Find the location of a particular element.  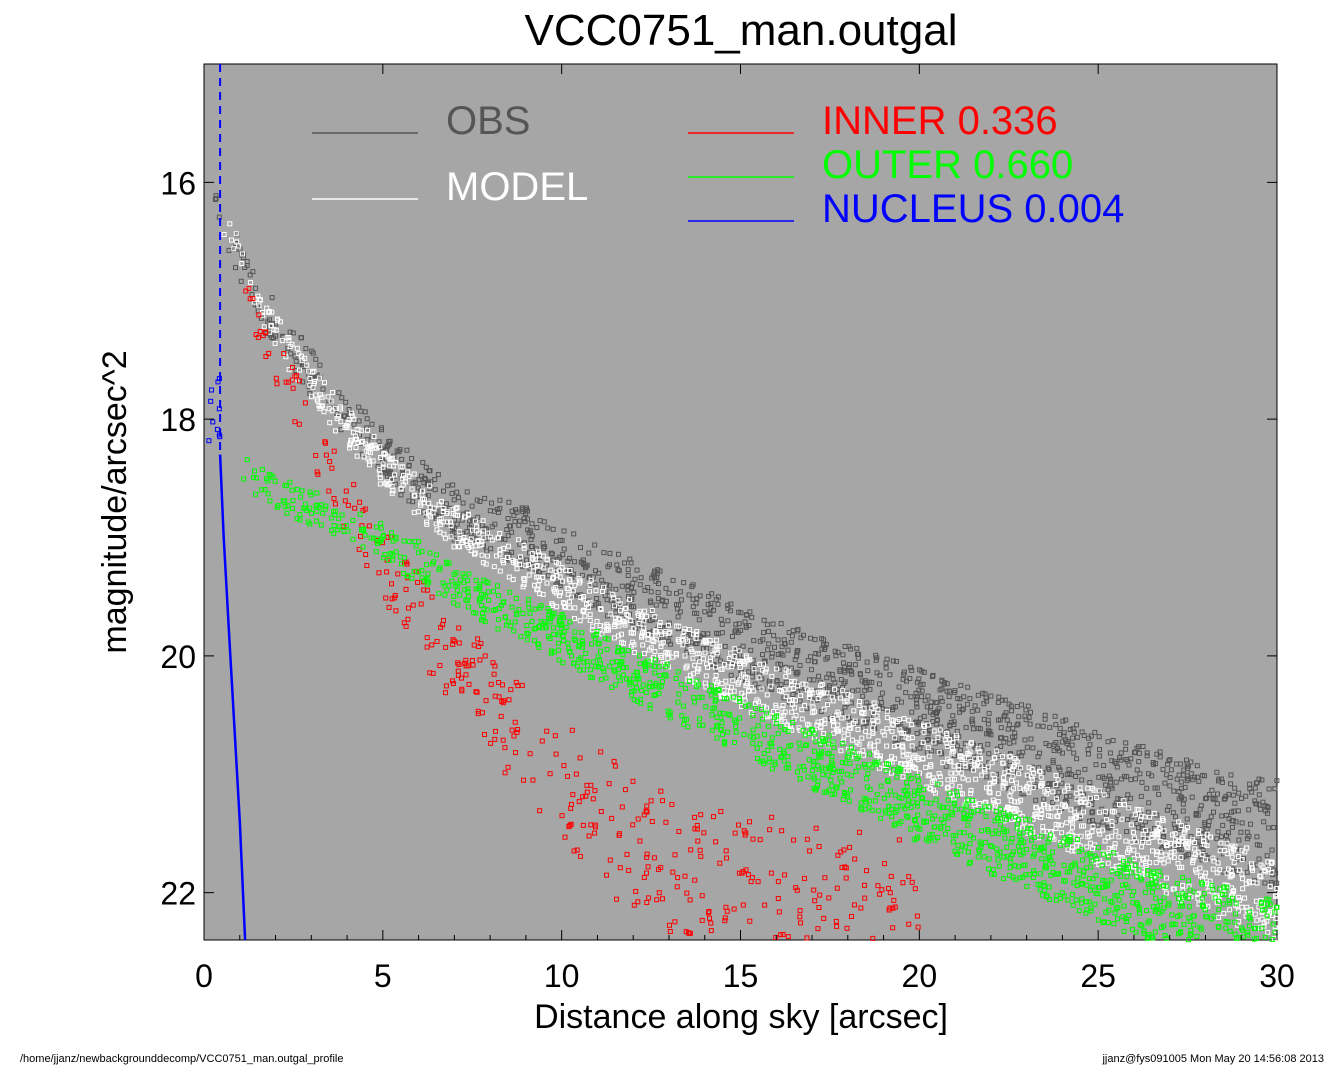

x-tick-label: 25 is located at coordinates (1098, 976).